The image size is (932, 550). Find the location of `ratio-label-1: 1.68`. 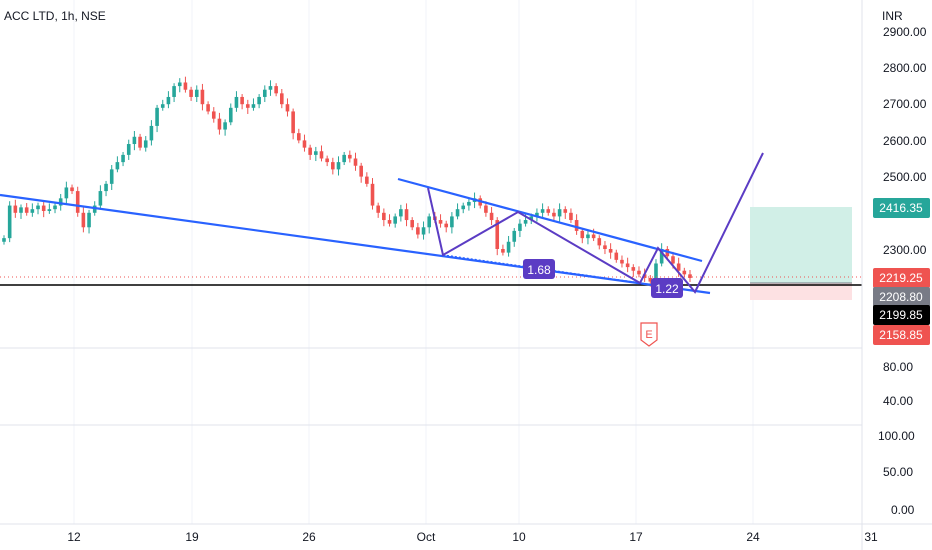

ratio-label-1: 1.68 is located at coordinates (539, 269).